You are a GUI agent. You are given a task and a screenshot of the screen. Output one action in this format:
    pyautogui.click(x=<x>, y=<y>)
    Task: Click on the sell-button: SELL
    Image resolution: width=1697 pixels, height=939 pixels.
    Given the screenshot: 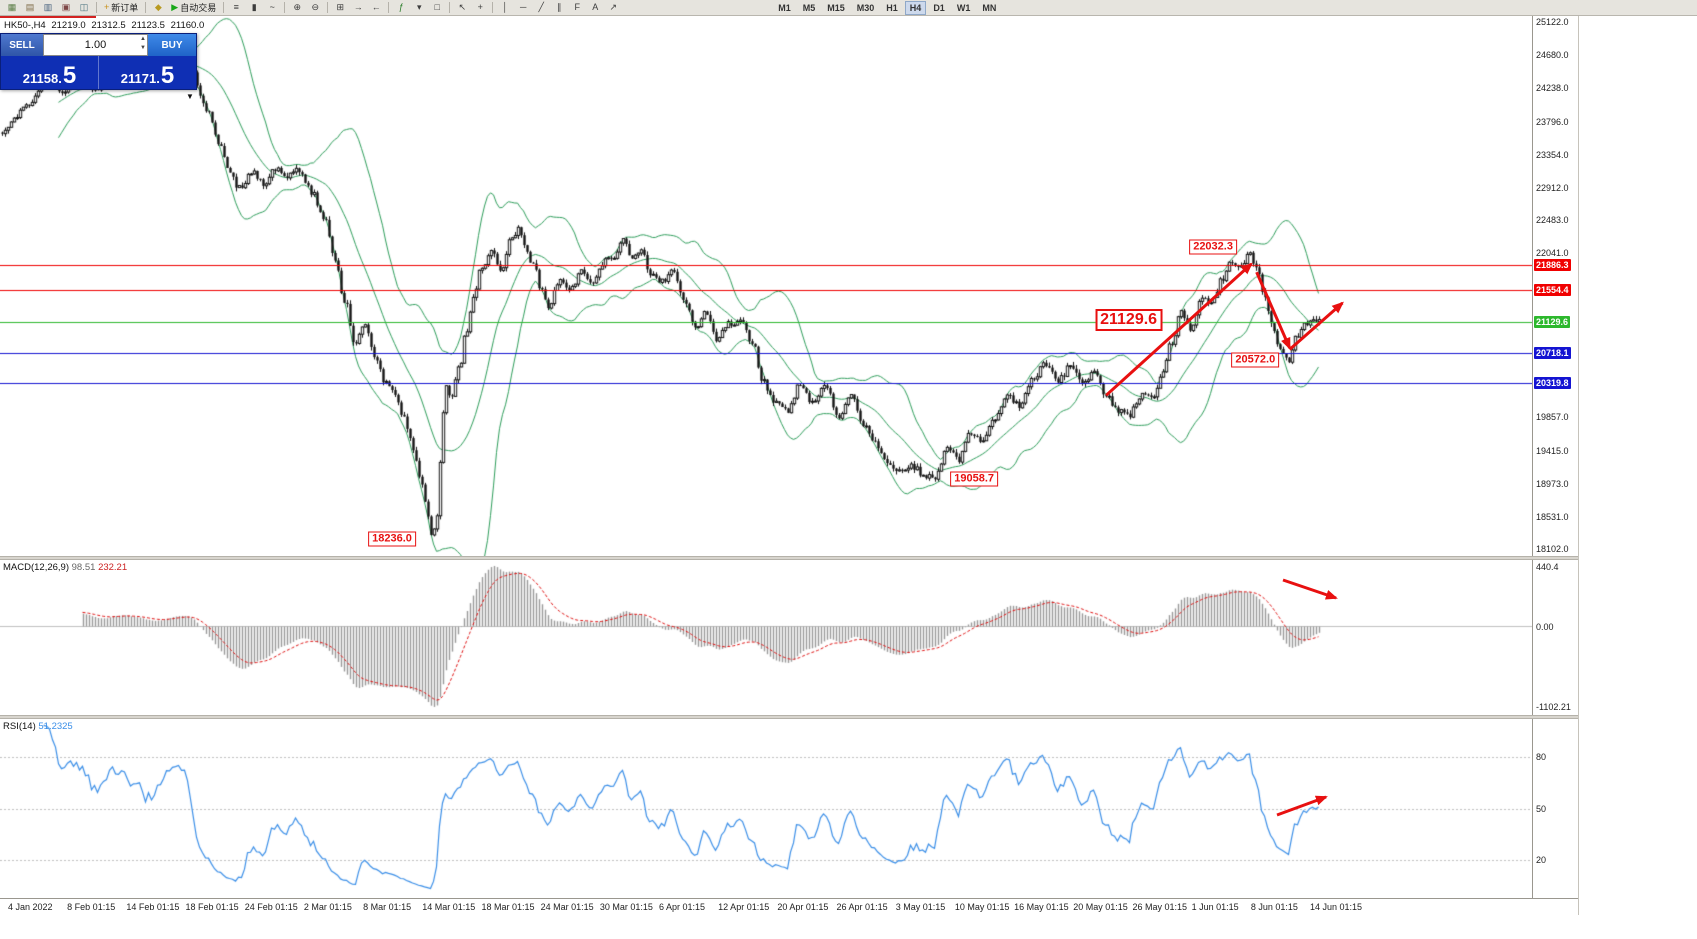 What is the action you would take?
    pyautogui.click(x=22, y=45)
    